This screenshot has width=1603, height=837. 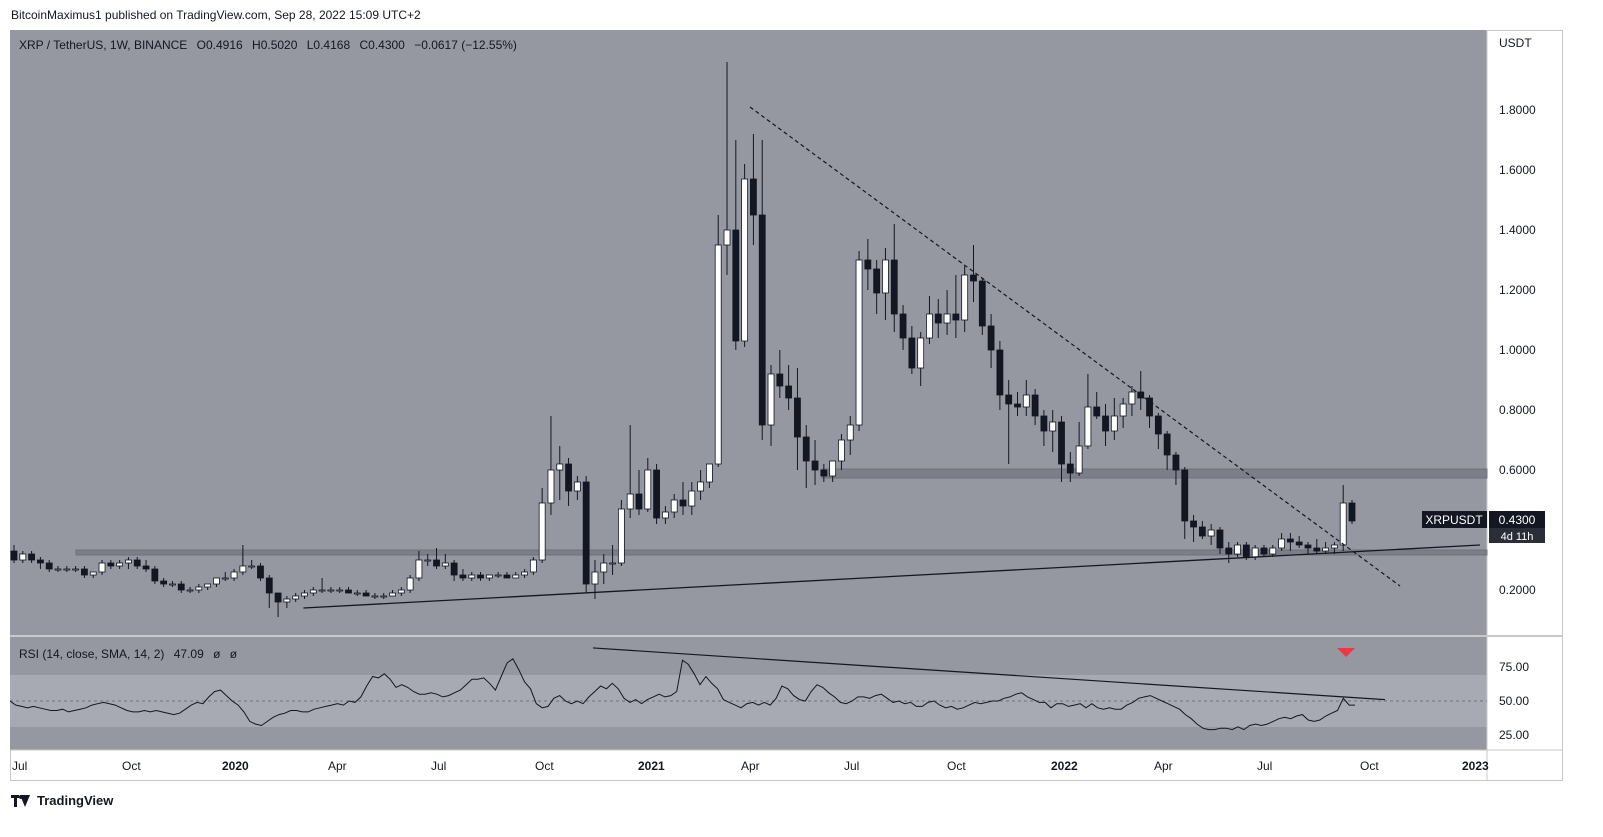 I want to click on rsi-legend: RSI (14, close, SMA, 14, 2) 47.09 ø ø, so click(x=128, y=654).